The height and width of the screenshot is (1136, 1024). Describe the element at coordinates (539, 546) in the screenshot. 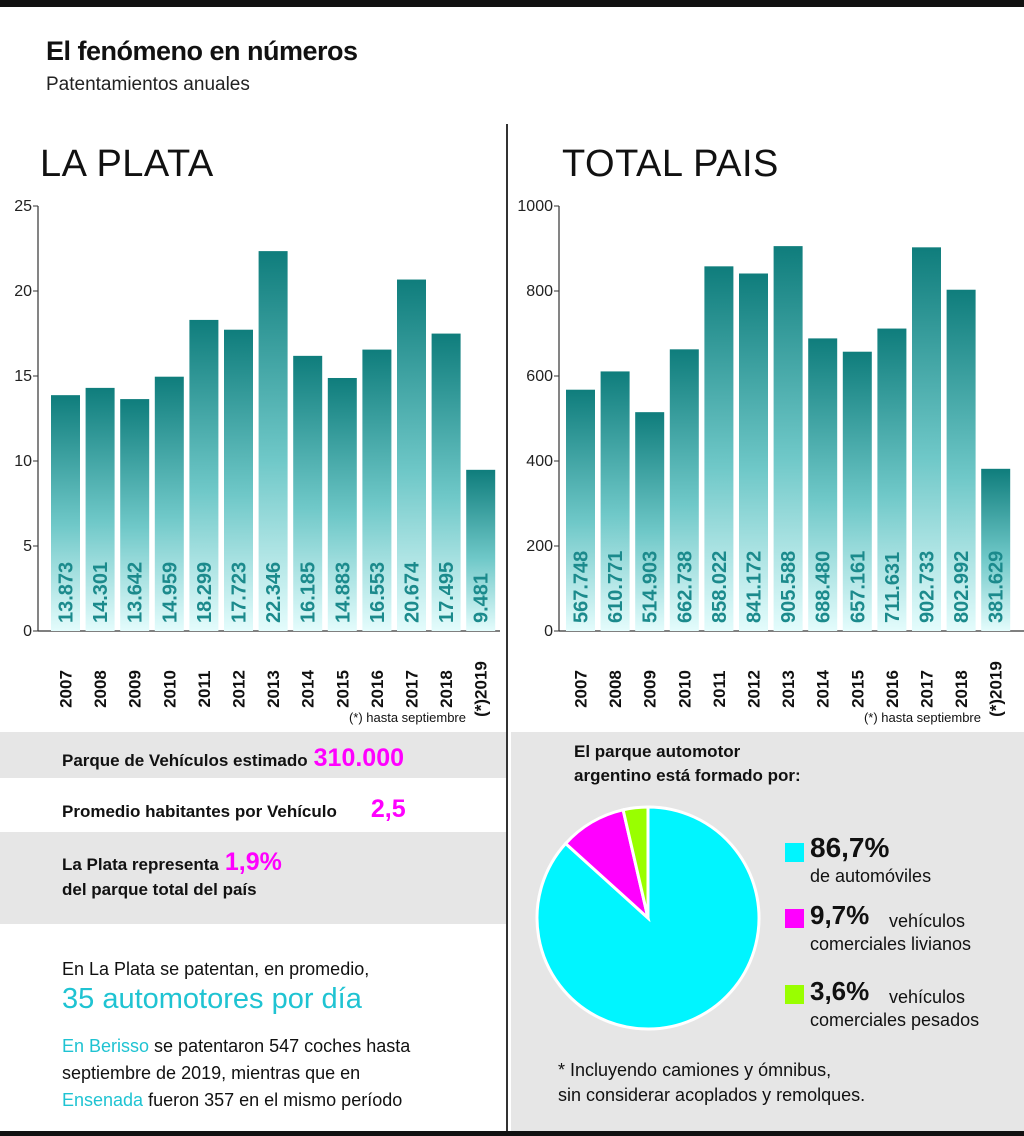

I see `y-tick-label-1-1: 200` at that location.